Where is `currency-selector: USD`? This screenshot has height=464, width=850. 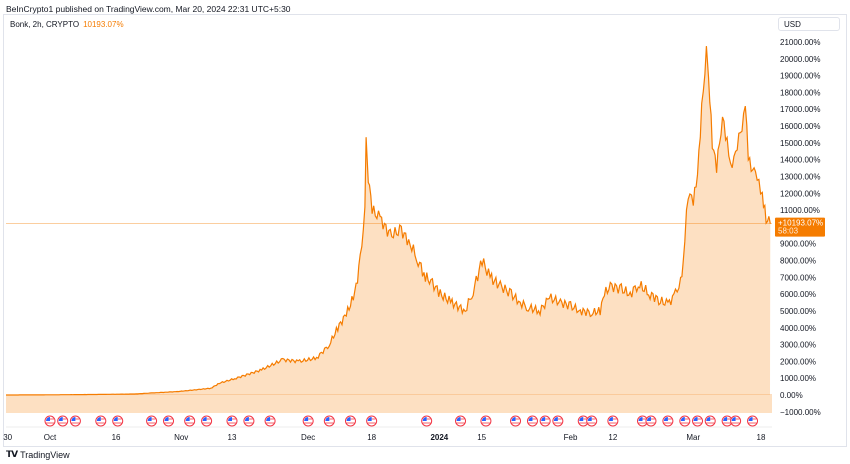 currency-selector: USD is located at coordinates (809, 24).